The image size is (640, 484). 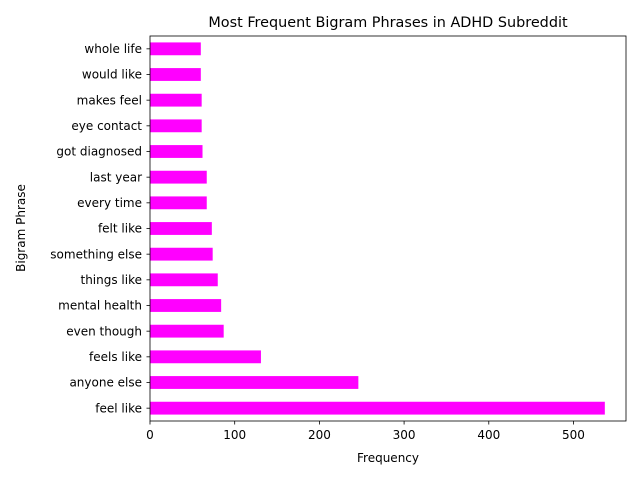 I want to click on bar-last-year, so click(x=178, y=177).